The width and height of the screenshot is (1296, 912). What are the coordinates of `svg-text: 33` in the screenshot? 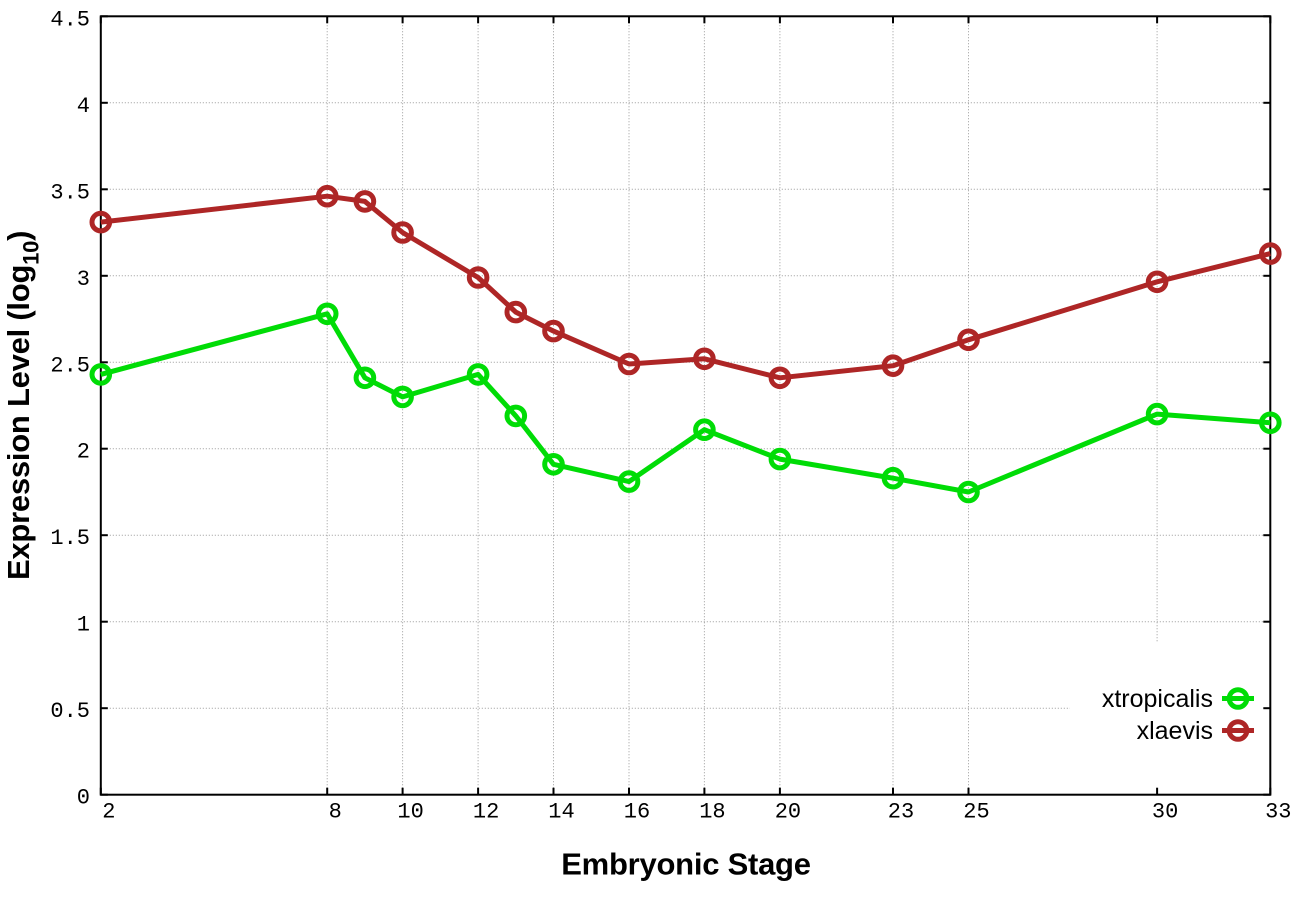 It's located at (1278, 812).